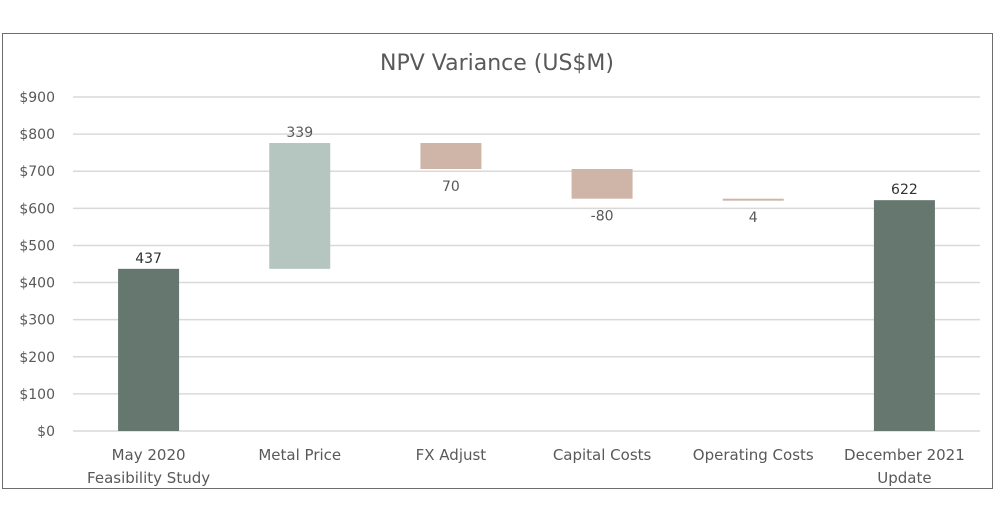 This screenshot has width=997, height=522. Describe the element at coordinates (602, 455) in the screenshot. I see `x-tick-label: Capital Costs` at that location.